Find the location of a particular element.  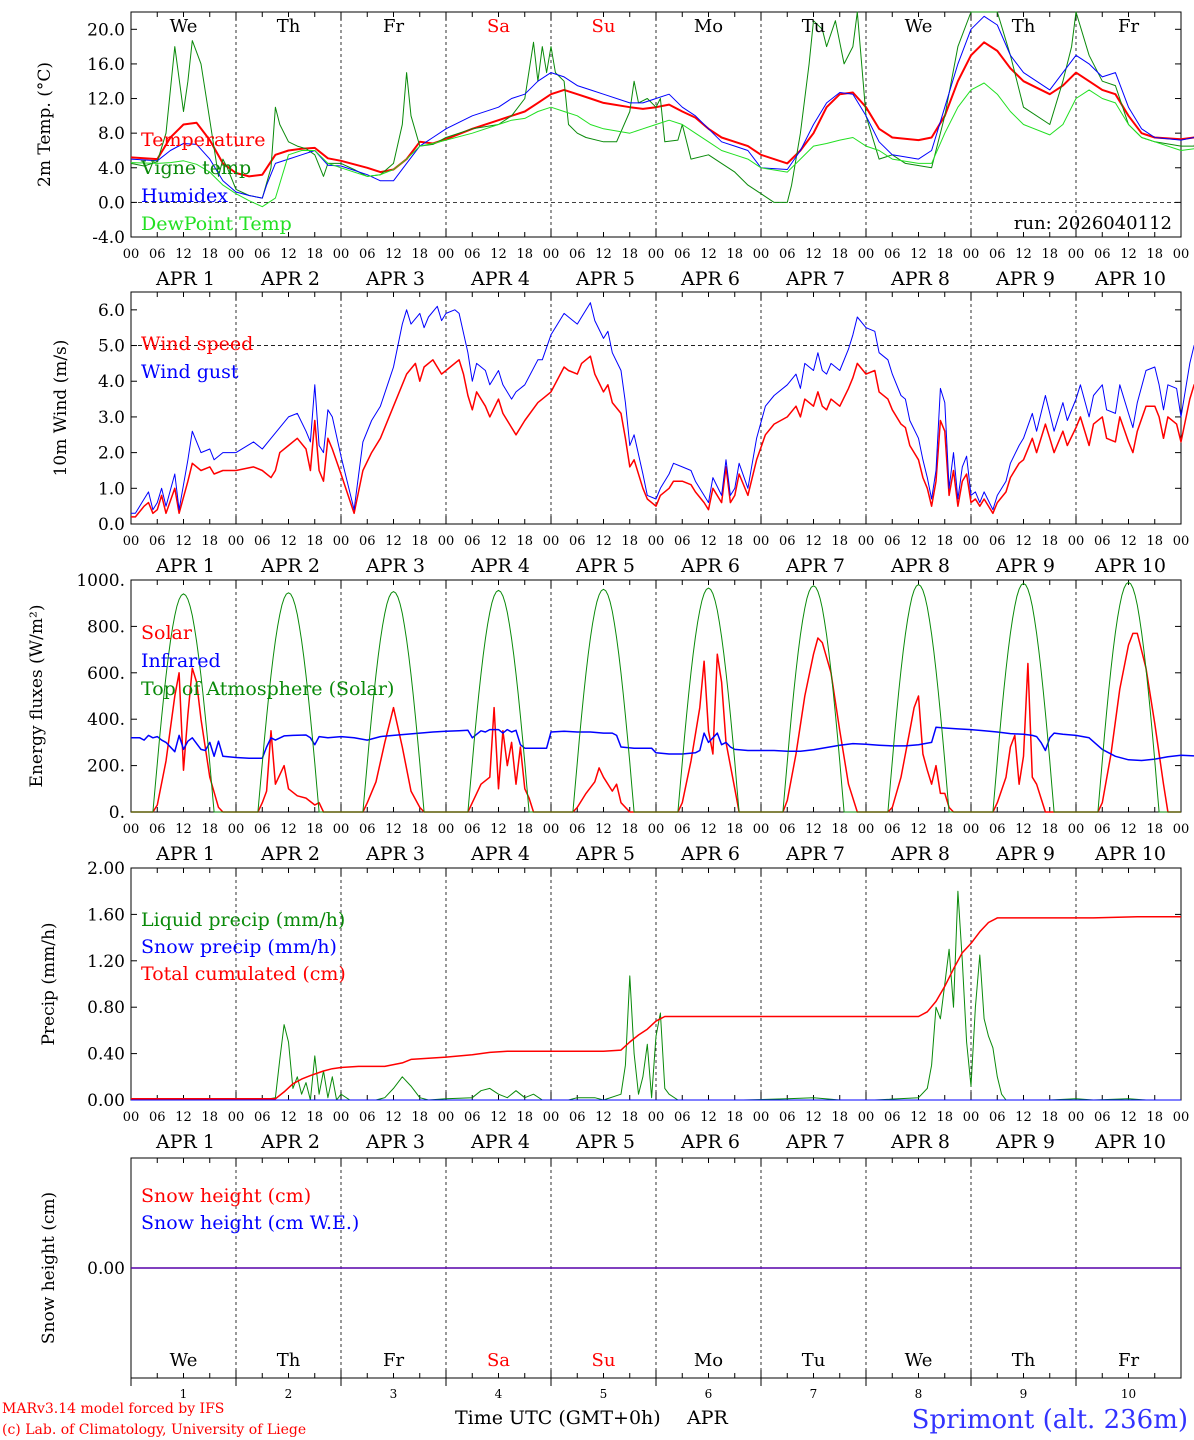

legend-entry: Wind gust is located at coordinates (190, 372).